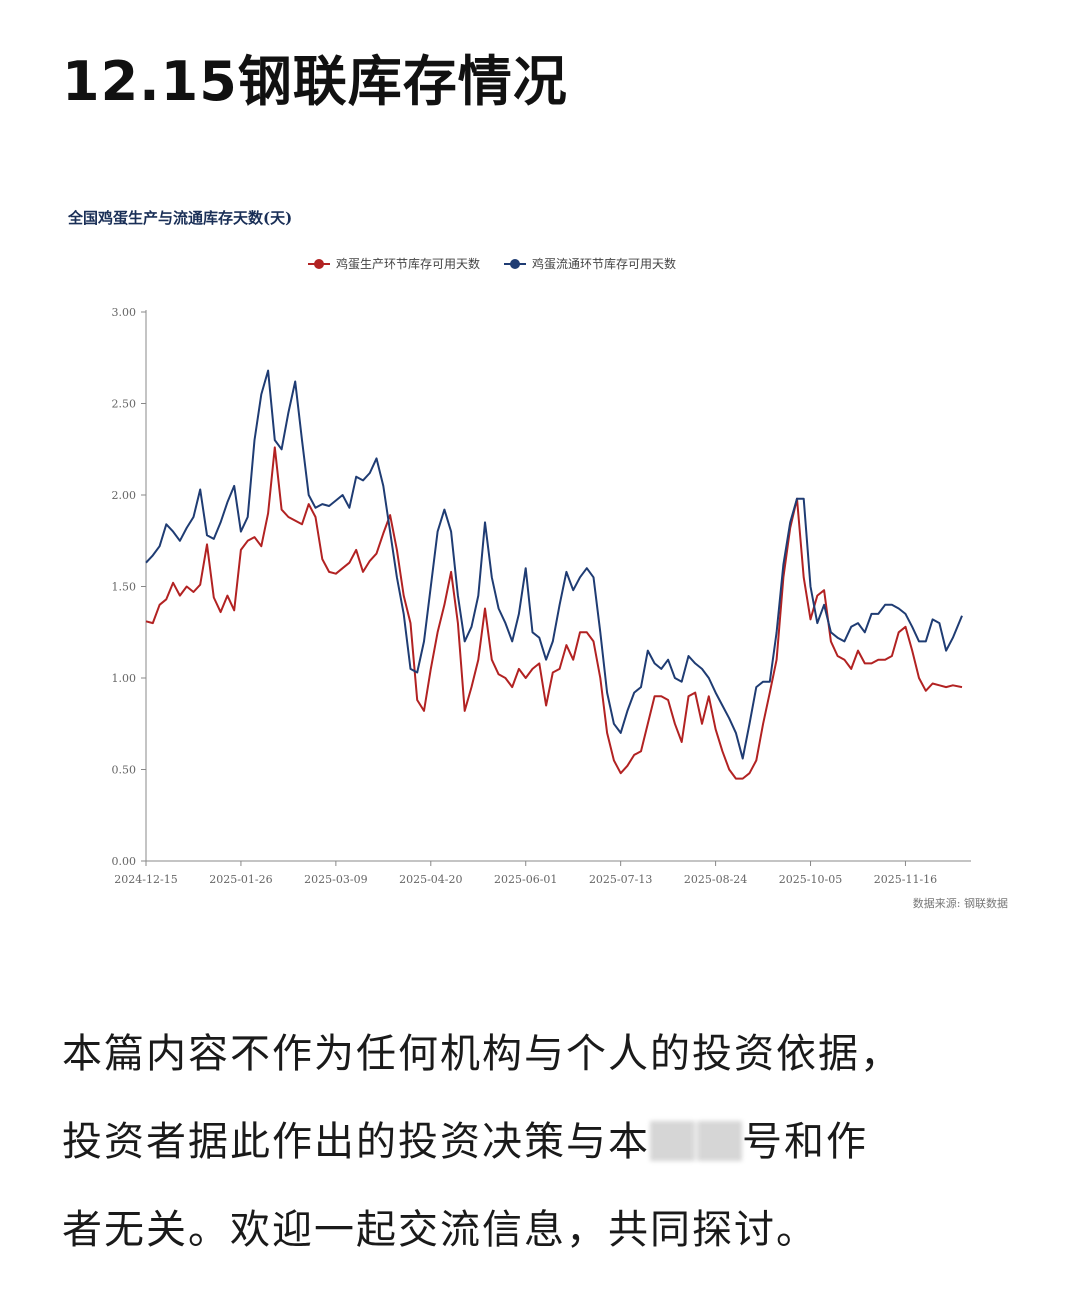  What do you see at coordinates (482, 1054) in the screenshot?
I see `disclaimer-line-1: 本篇内容不作为任何机构与个人的投资依据，` at bounding box center [482, 1054].